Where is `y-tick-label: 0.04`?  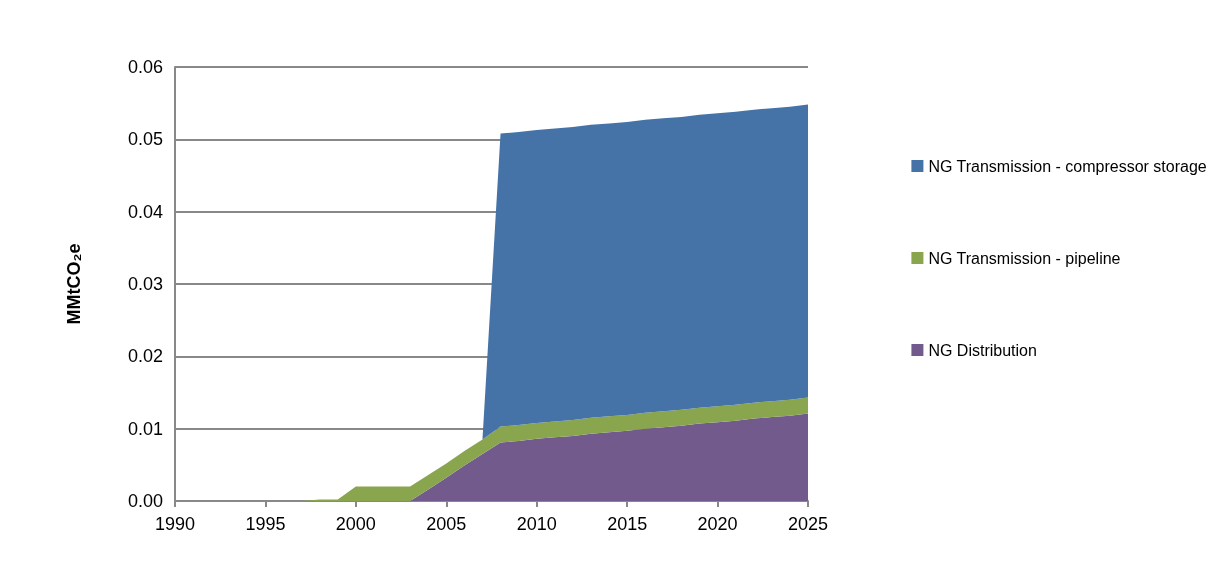
y-tick-label: 0.04 is located at coordinates (145, 211).